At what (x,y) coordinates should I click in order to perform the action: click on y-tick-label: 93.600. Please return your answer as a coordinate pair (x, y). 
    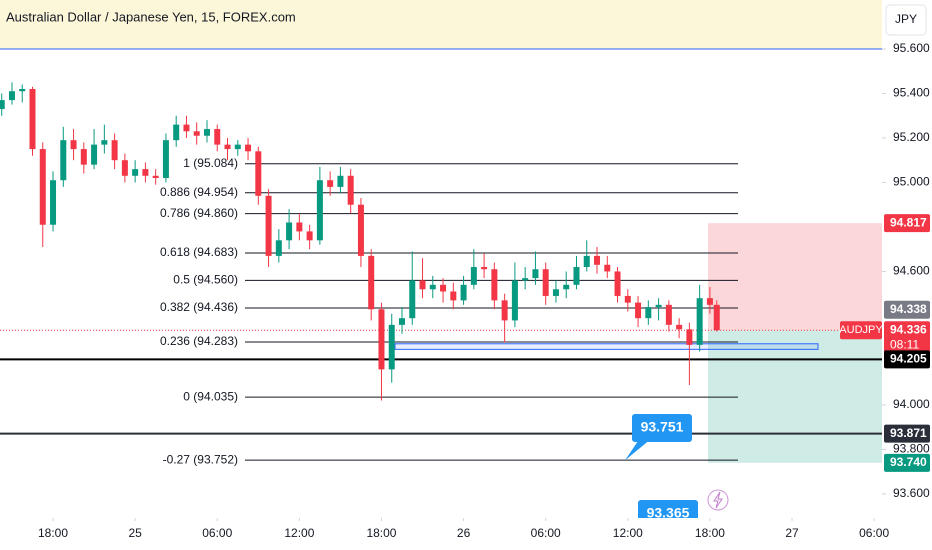
    Looking at the image, I should click on (911, 493).